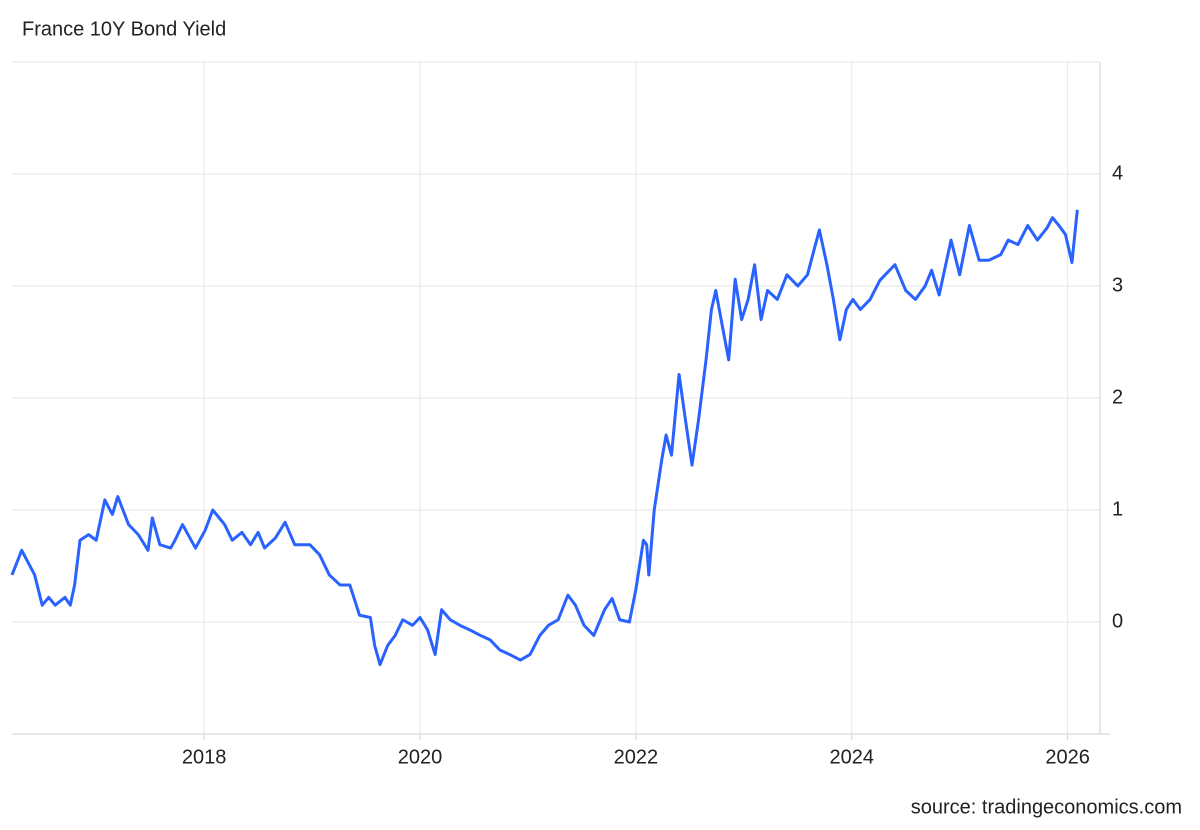  I want to click on chart-title: France 10Y Bond Yield, so click(124, 29).